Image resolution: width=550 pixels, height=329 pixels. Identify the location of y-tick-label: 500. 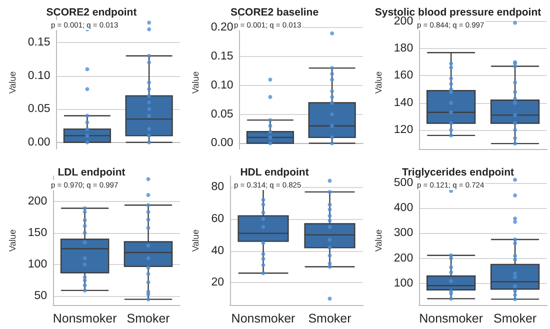
(404, 182).